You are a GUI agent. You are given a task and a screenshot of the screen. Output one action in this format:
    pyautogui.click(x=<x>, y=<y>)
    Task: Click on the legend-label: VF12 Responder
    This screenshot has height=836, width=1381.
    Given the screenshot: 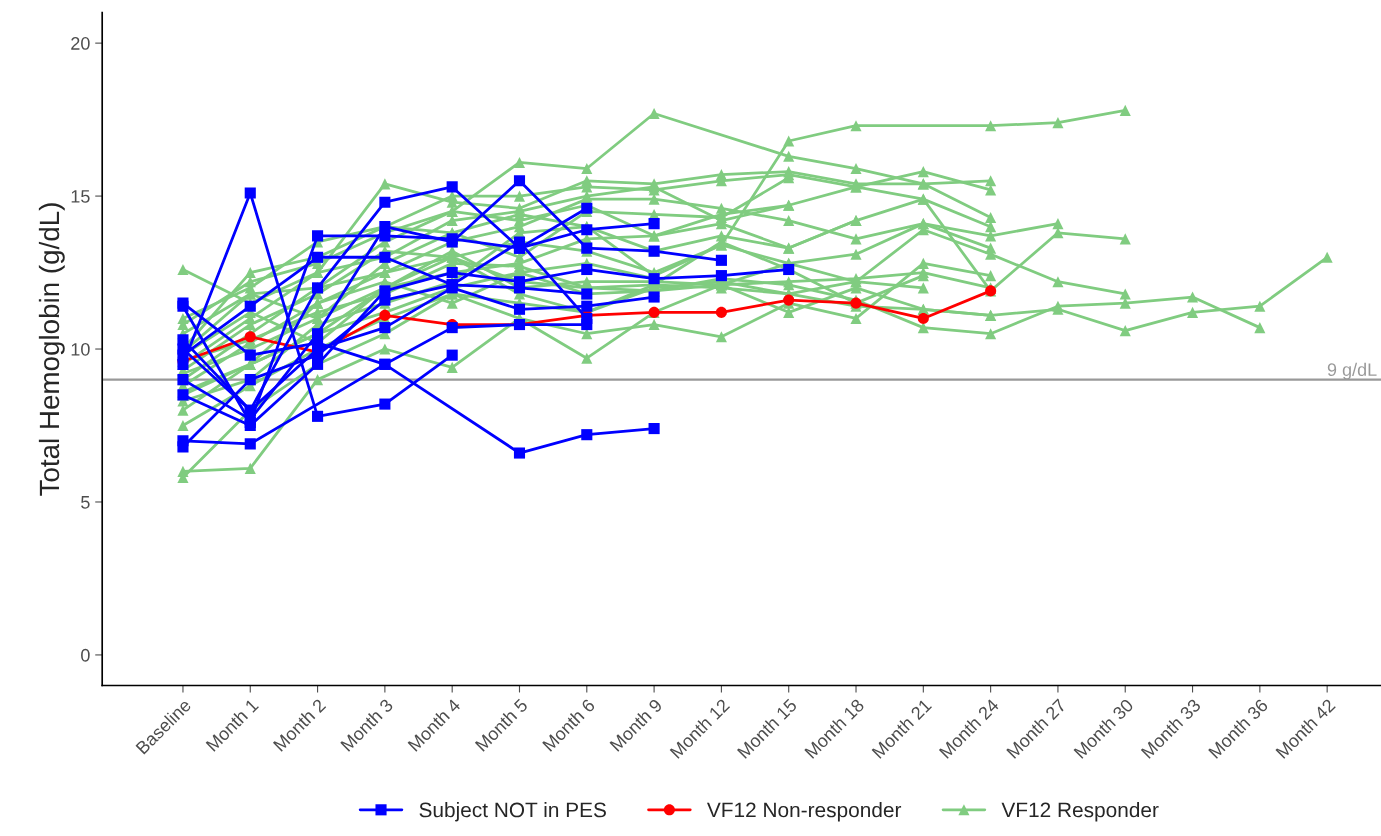 What is the action you would take?
    pyautogui.click(x=1080, y=812)
    